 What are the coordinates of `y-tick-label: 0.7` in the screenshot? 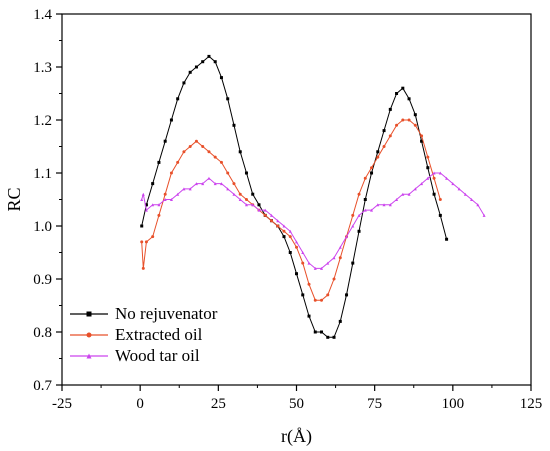 It's located at (42, 386).